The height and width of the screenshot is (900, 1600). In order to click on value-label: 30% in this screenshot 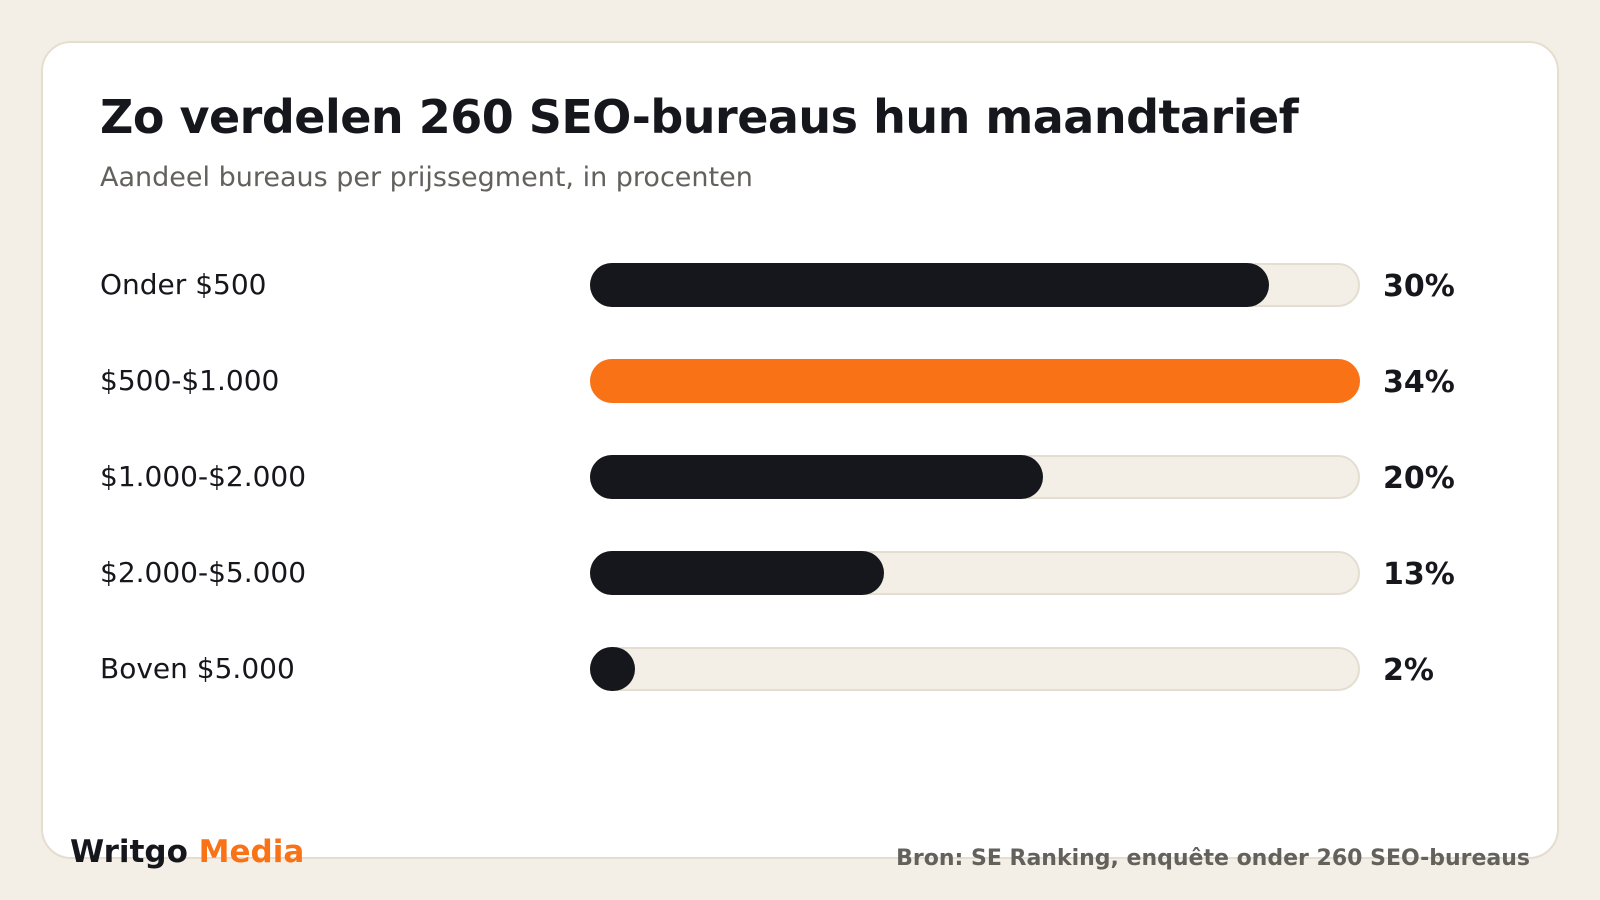, I will do `click(1419, 286)`.